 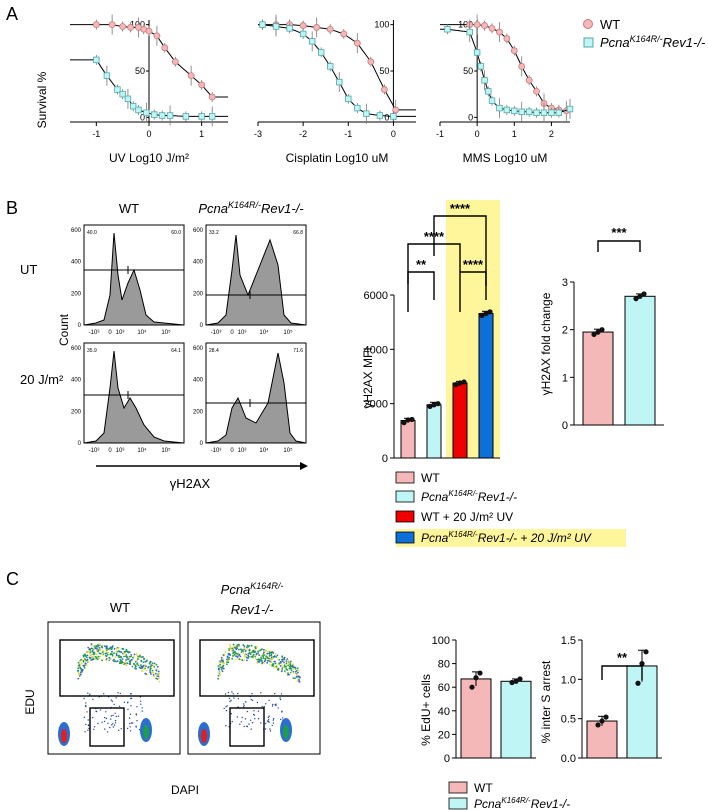 I want to click on edu-ytick-label-5: 100, so click(x=441, y=641).